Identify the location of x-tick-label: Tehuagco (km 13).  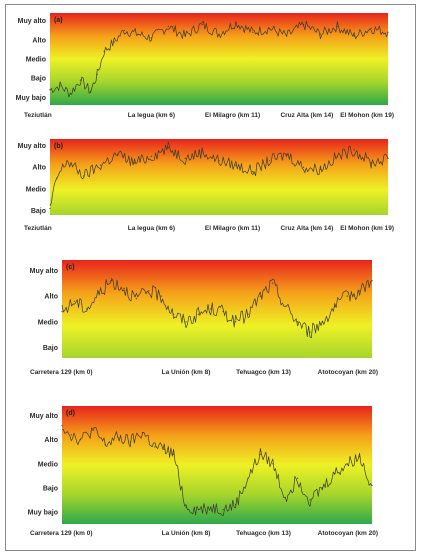
(263, 372).